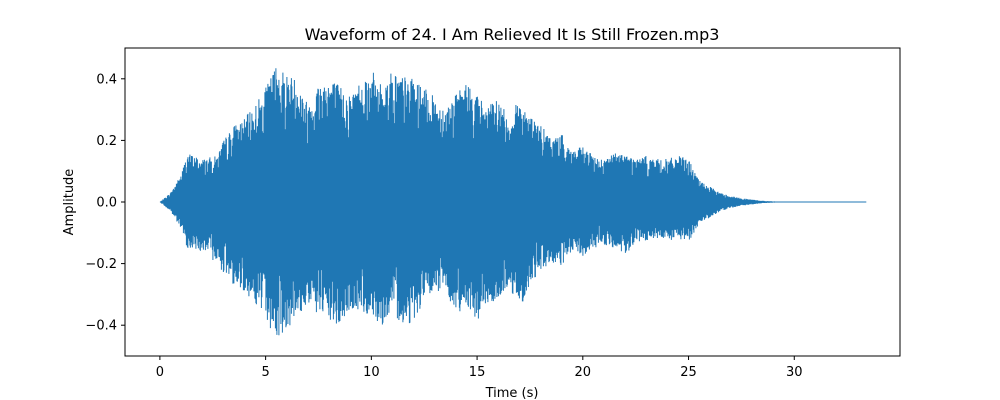  Describe the element at coordinates (583, 372) in the screenshot. I see `x-tick-label: 20` at that location.